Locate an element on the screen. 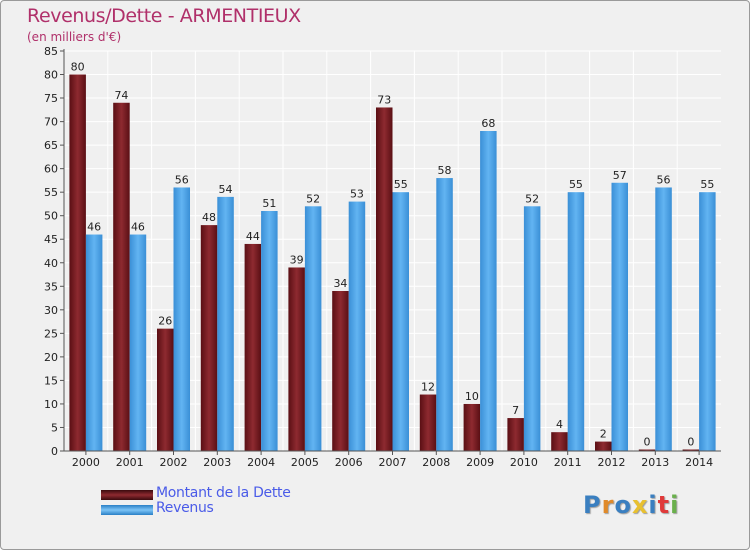  y-tick-label: 5 is located at coordinates (54, 427).